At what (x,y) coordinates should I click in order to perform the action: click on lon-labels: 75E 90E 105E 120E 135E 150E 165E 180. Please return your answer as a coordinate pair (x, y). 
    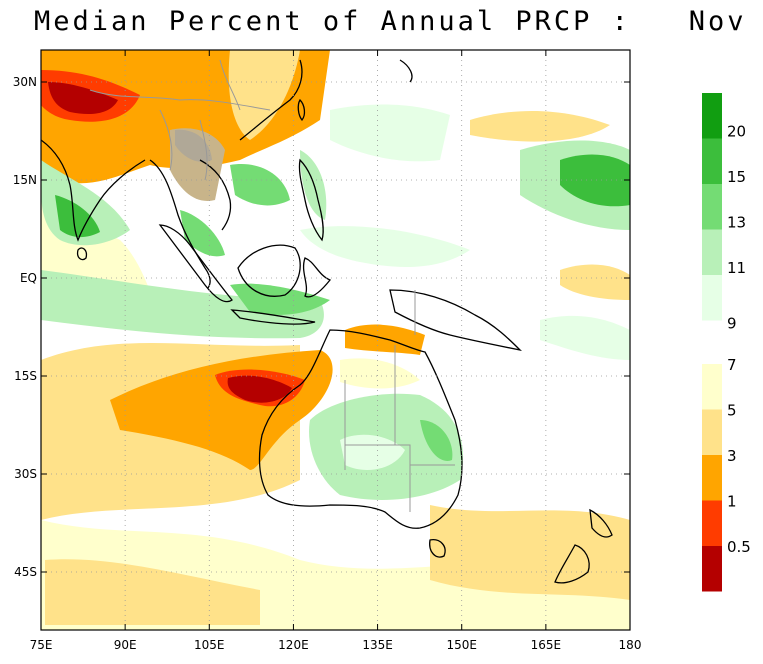
    Looking at the image, I should click on (336, 645).